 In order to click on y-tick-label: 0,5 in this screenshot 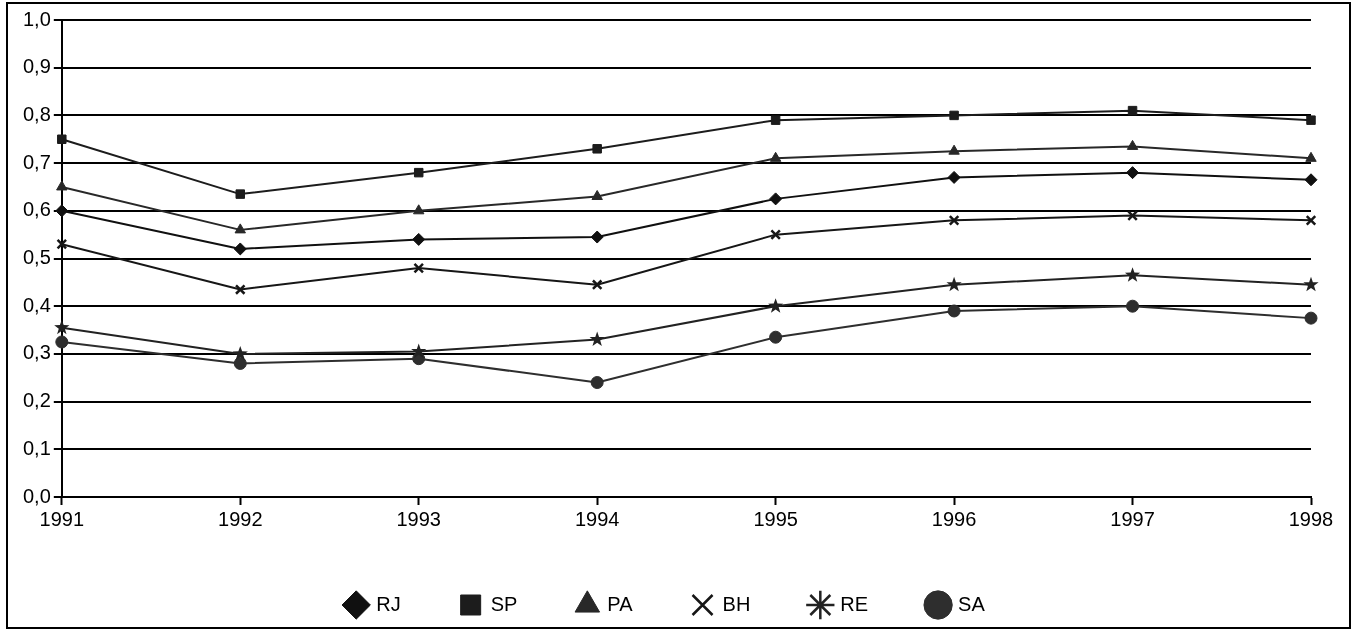, I will do `click(36, 257)`.